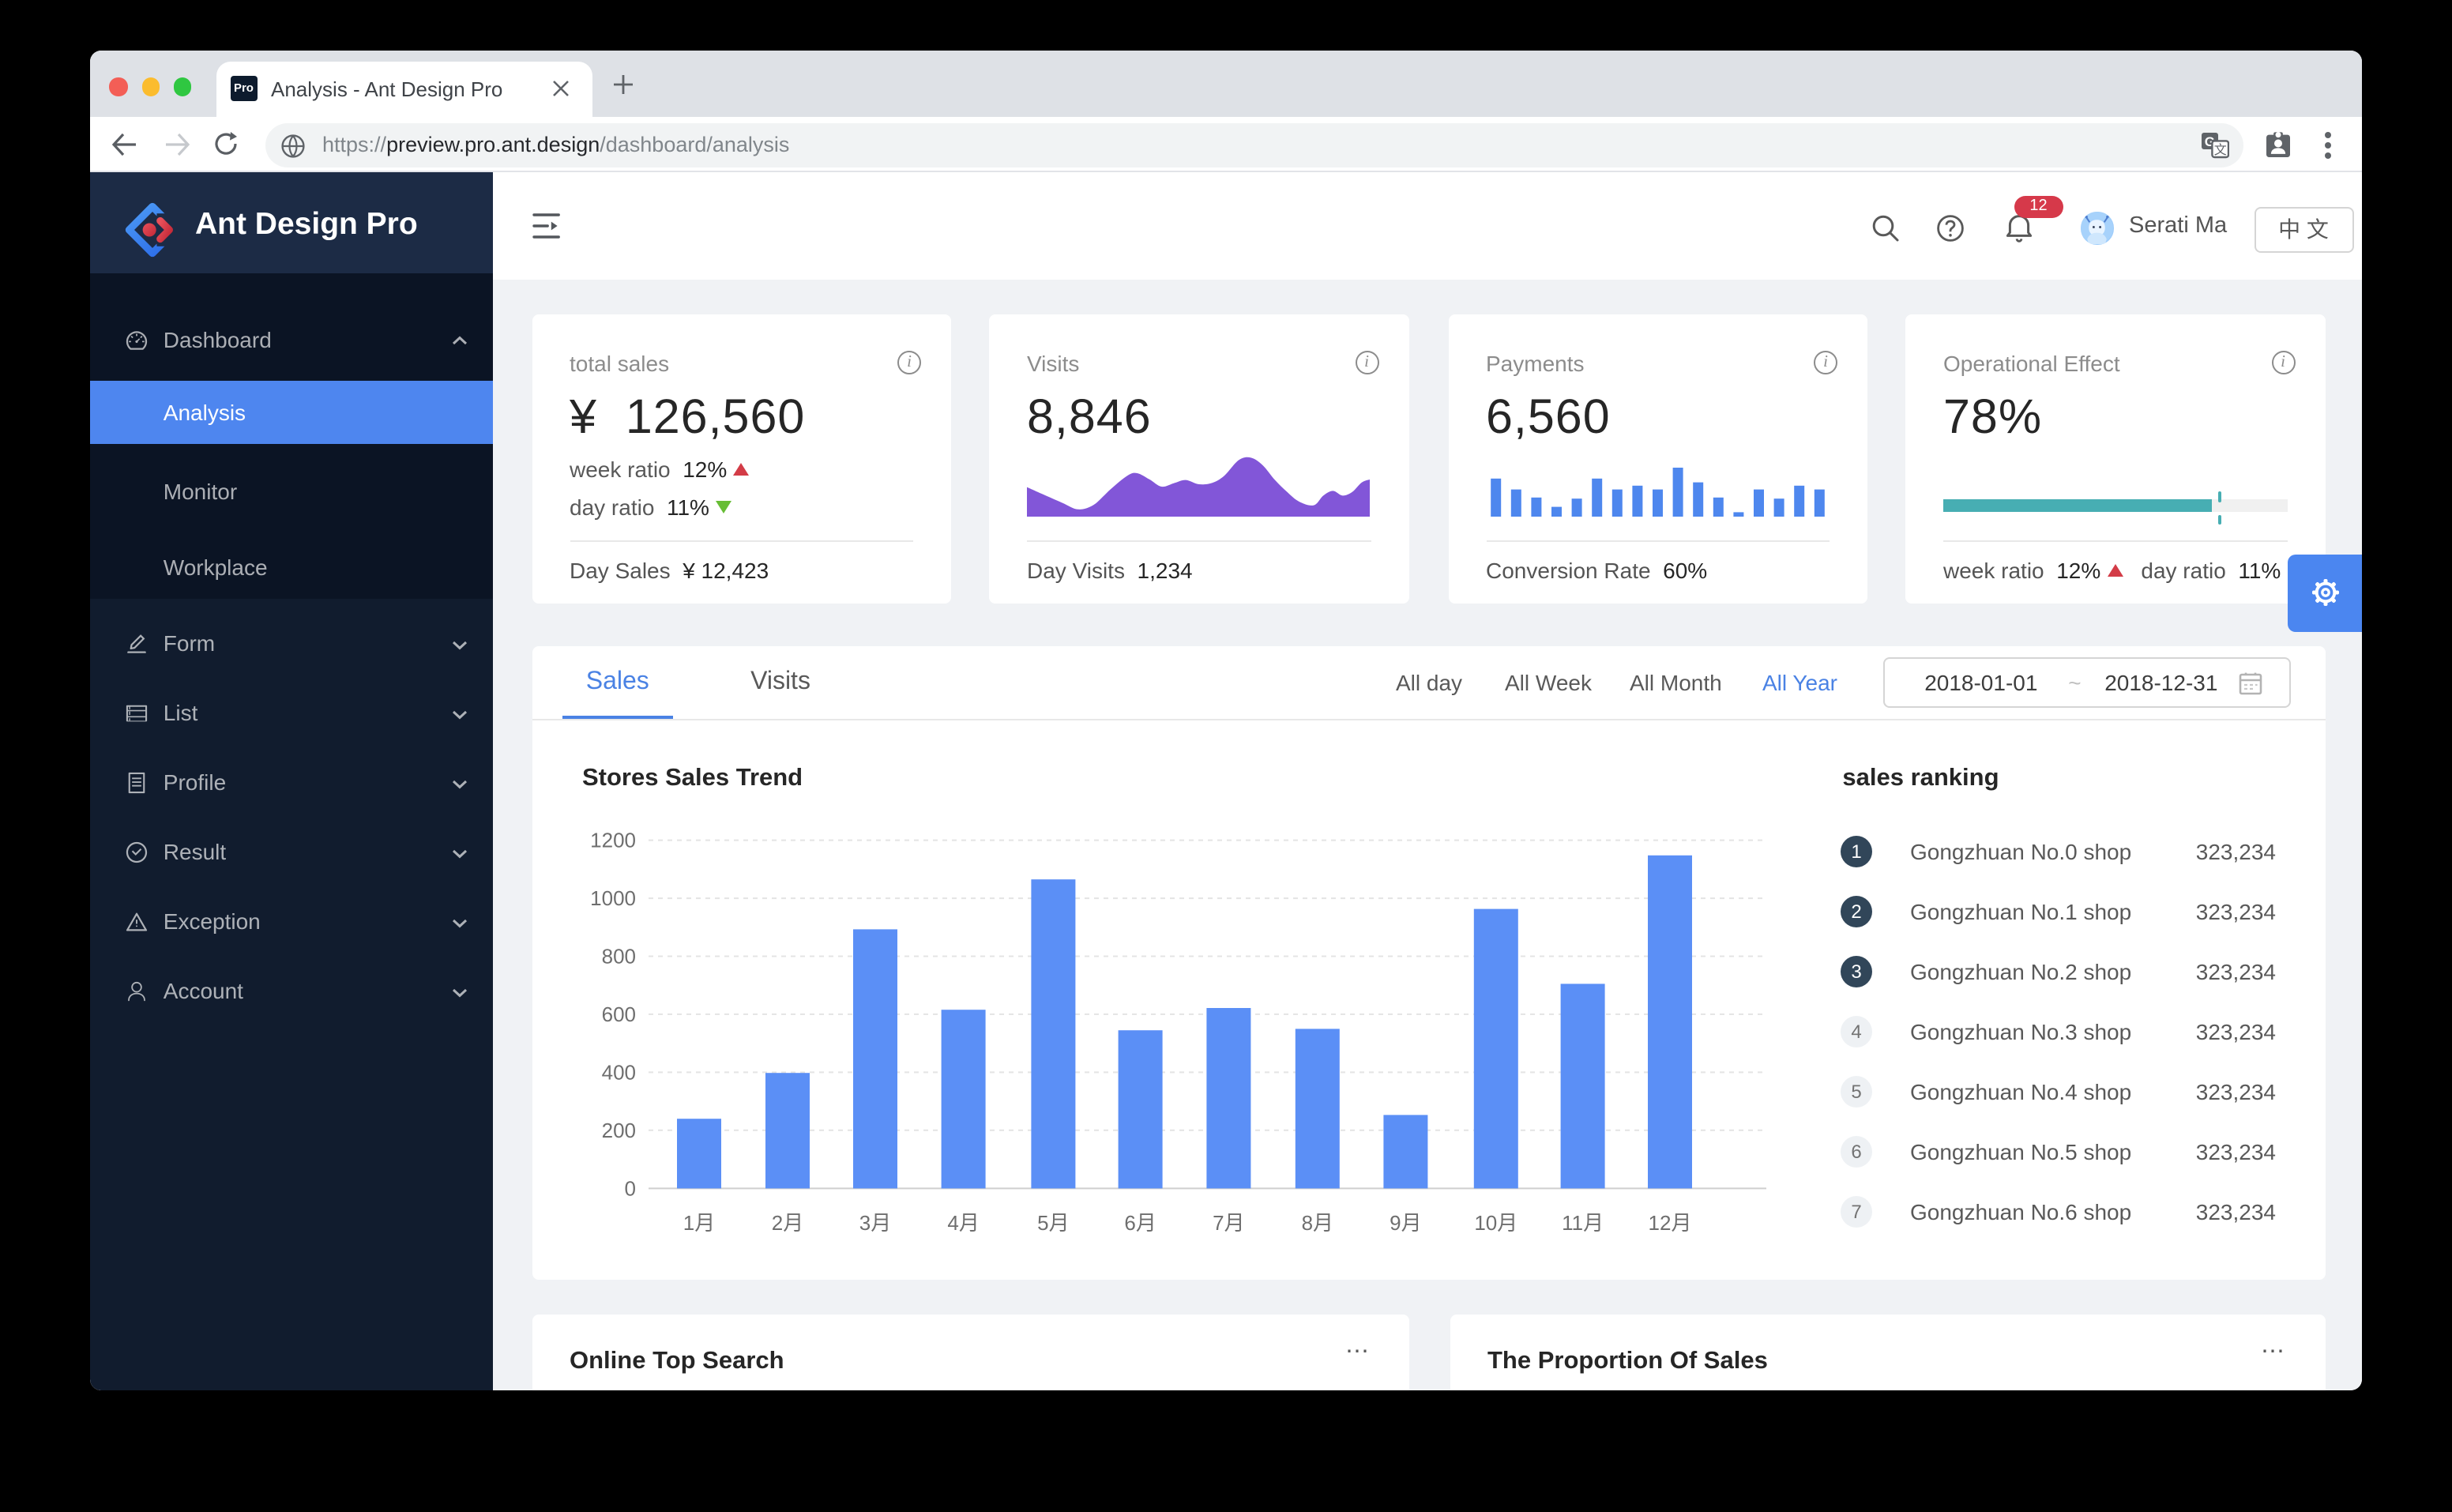  Describe the element at coordinates (1495, 1224) in the screenshot. I see `svg-text: 10月` at that location.